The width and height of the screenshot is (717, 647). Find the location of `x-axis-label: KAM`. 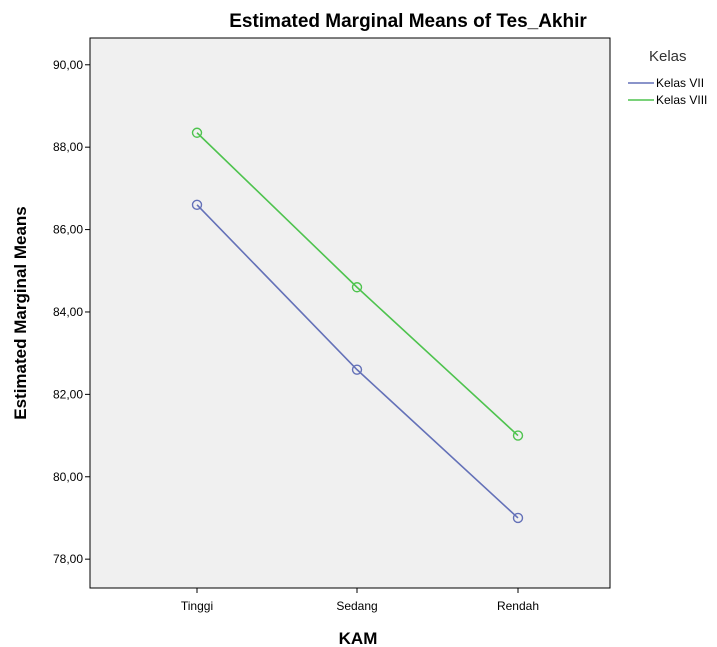

x-axis-label: KAM is located at coordinates (358, 638).